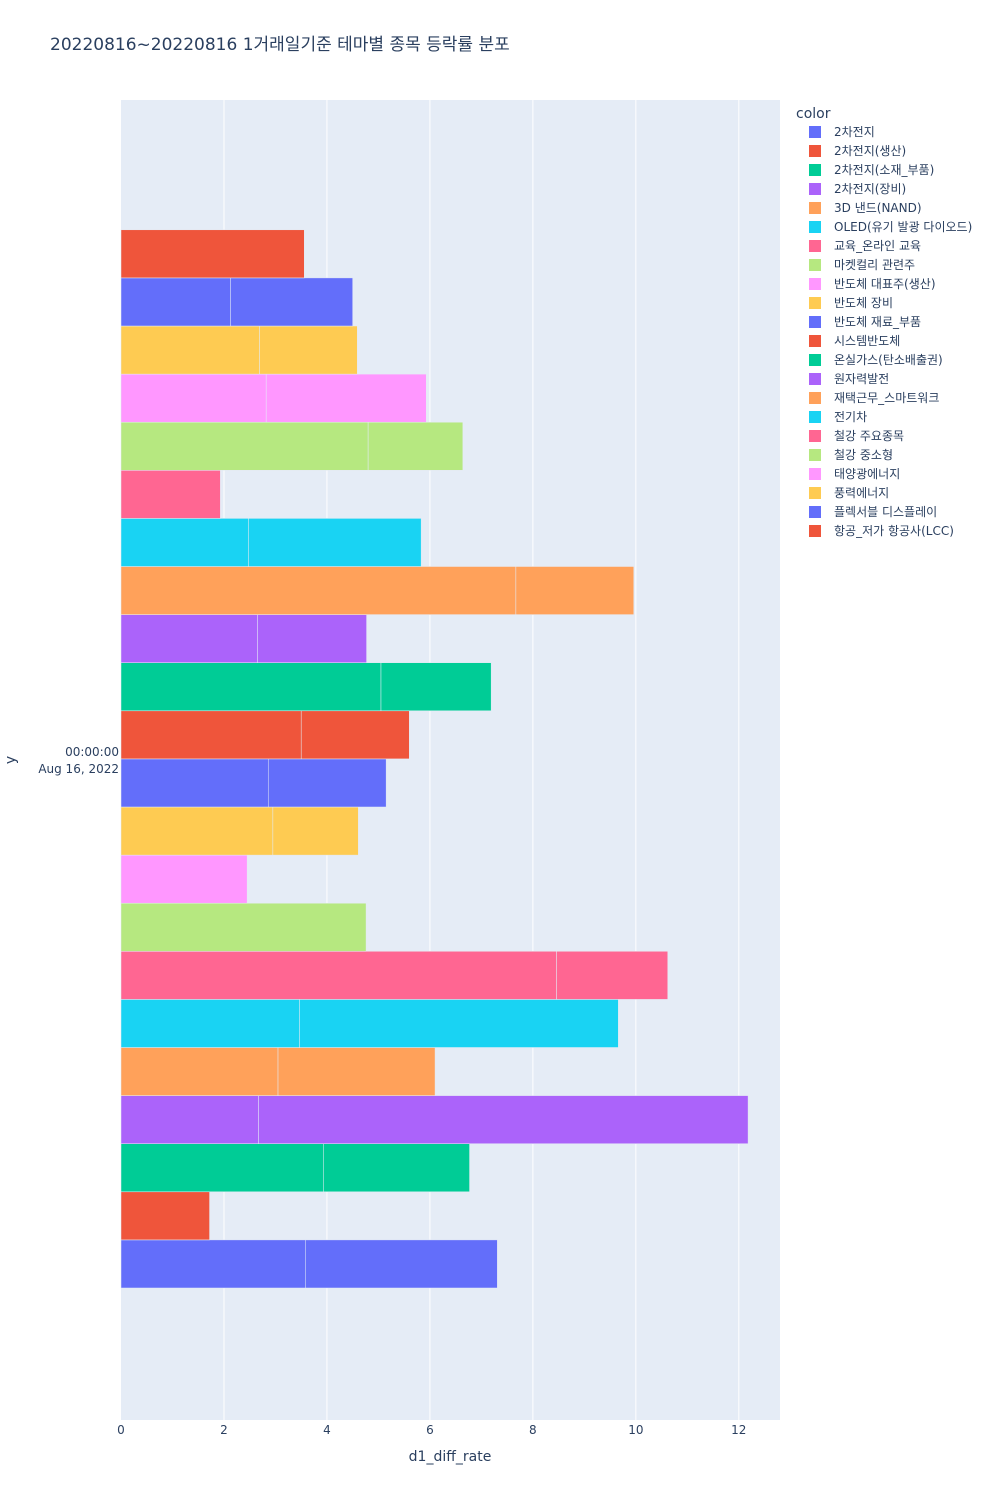 The width and height of the screenshot is (1000, 1500). What do you see at coordinates (863, 303) in the screenshot?
I see `legend-label-9: 반도체 장비` at bounding box center [863, 303].